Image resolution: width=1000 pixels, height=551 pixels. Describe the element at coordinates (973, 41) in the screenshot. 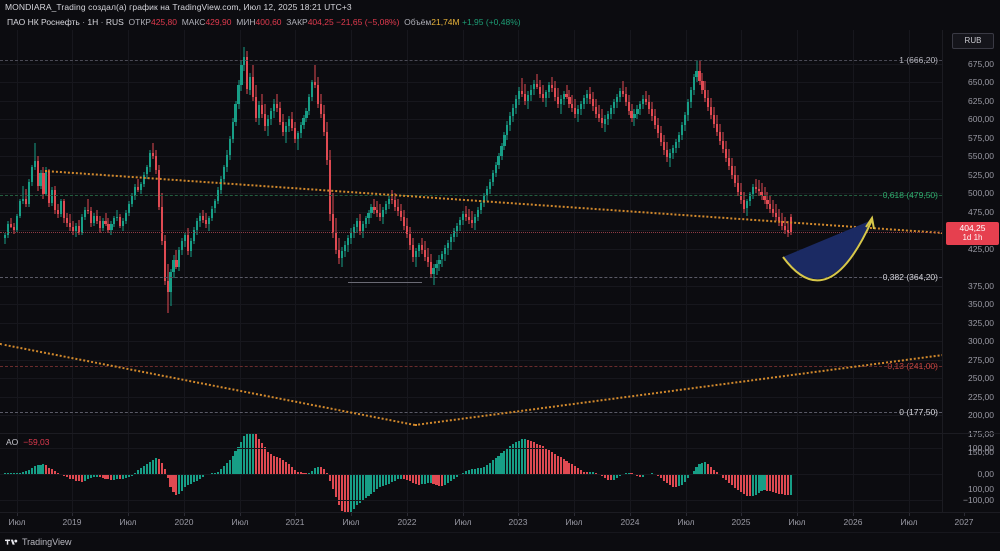

I see `currency-button: RUB` at that location.